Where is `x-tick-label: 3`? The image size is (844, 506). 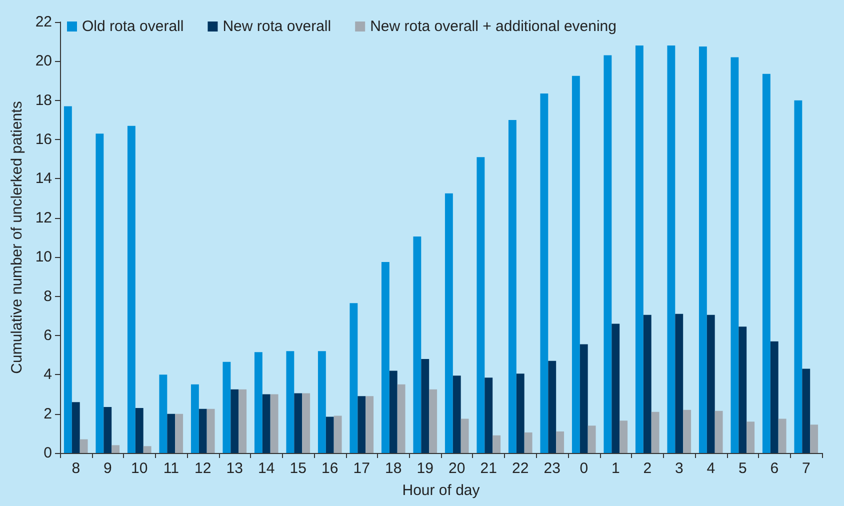 x-tick-label: 3 is located at coordinates (679, 468).